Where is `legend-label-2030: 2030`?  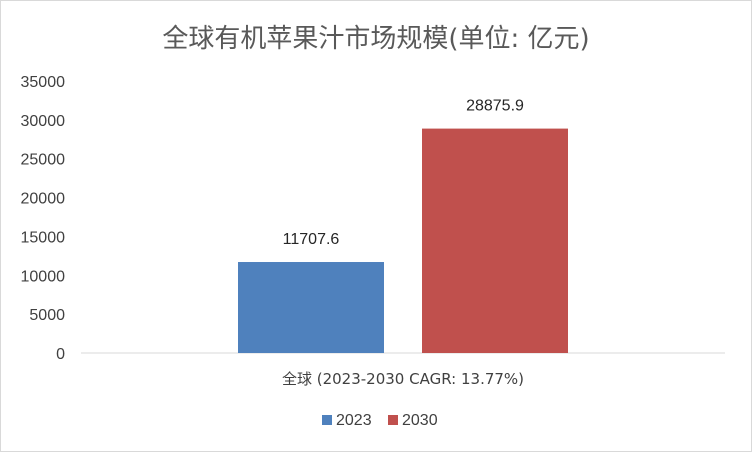
legend-label-2030: 2030 is located at coordinates (420, 420).